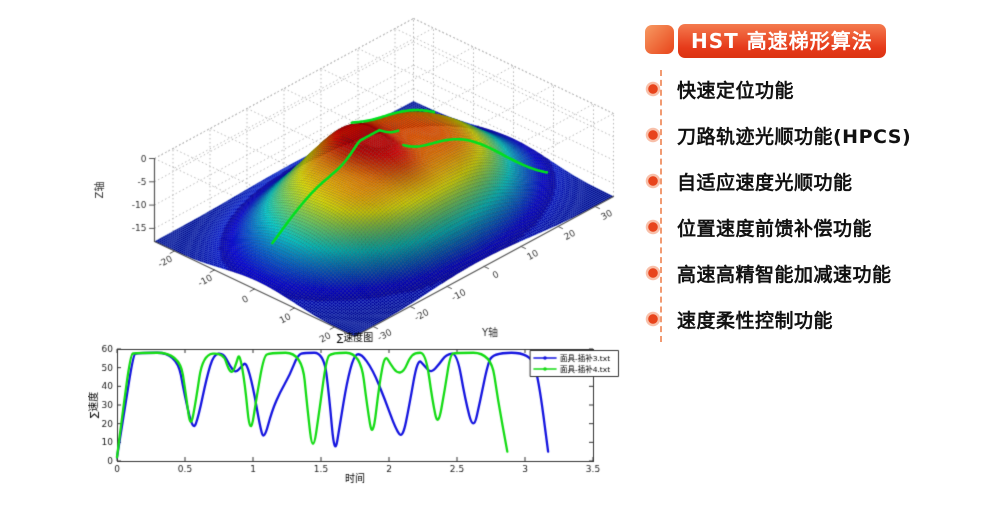 This screenshot has height=510, width=1000. I want to click on section-title-badge: HST 高速梯形算法, so click(782, 41).